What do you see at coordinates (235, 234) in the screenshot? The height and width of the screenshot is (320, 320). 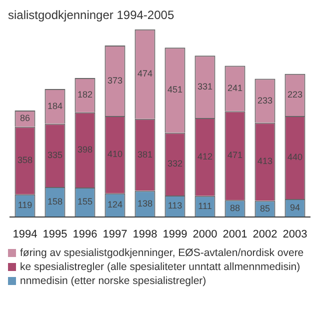 I see `x-tick-label: 2001` at bounding box center [235, 234].